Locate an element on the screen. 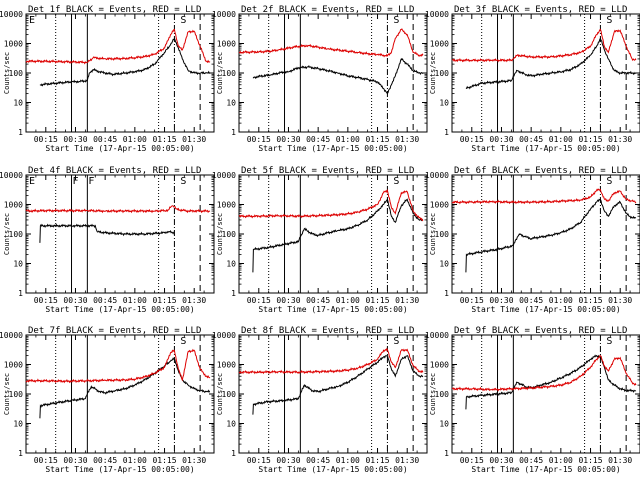  panel-title: Det 9f BLACK = Events, RED = LLD is located at coordinates (540, 331).